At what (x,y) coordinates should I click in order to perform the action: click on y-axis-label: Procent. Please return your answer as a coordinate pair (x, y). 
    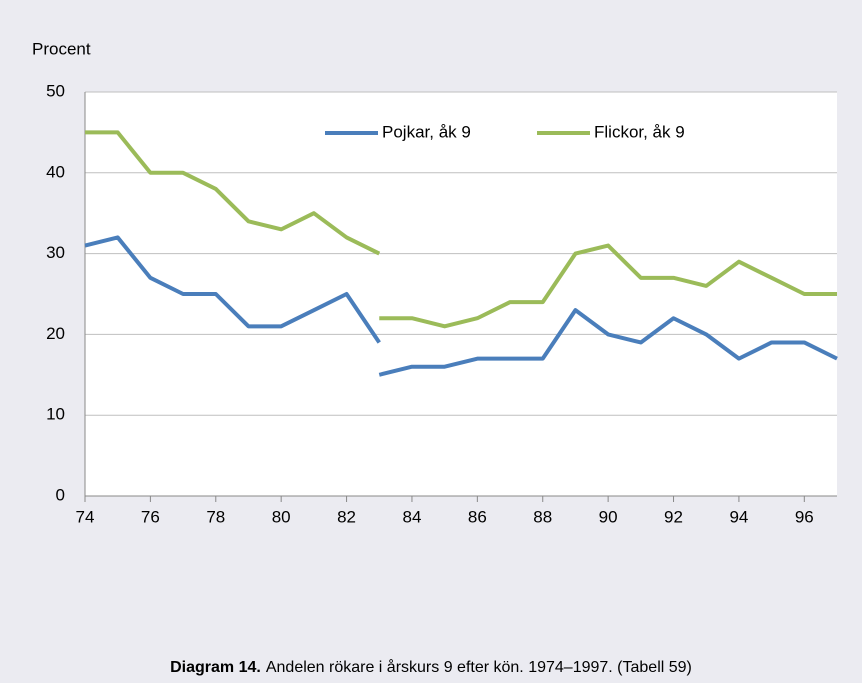
    Looking at the image, I should click on (61, 48).